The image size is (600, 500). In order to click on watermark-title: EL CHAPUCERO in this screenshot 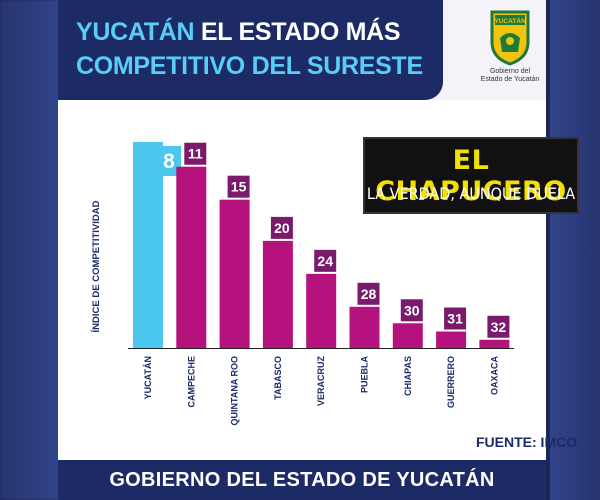, I will do `click(471, 176)`.